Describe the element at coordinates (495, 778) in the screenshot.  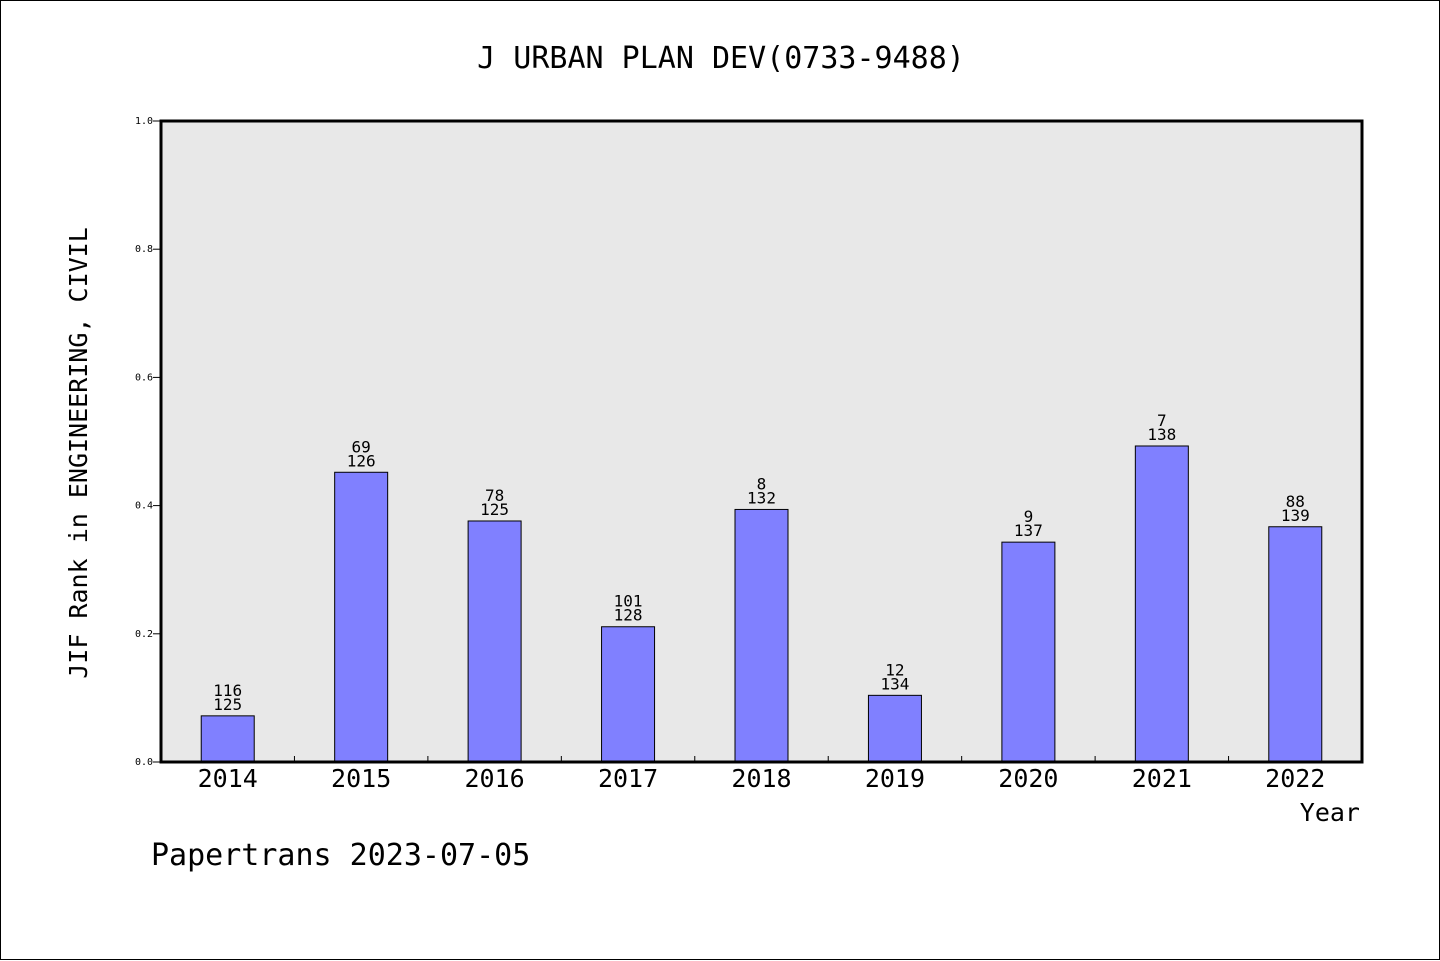
I see `x-tick-label: 2016` at that location.